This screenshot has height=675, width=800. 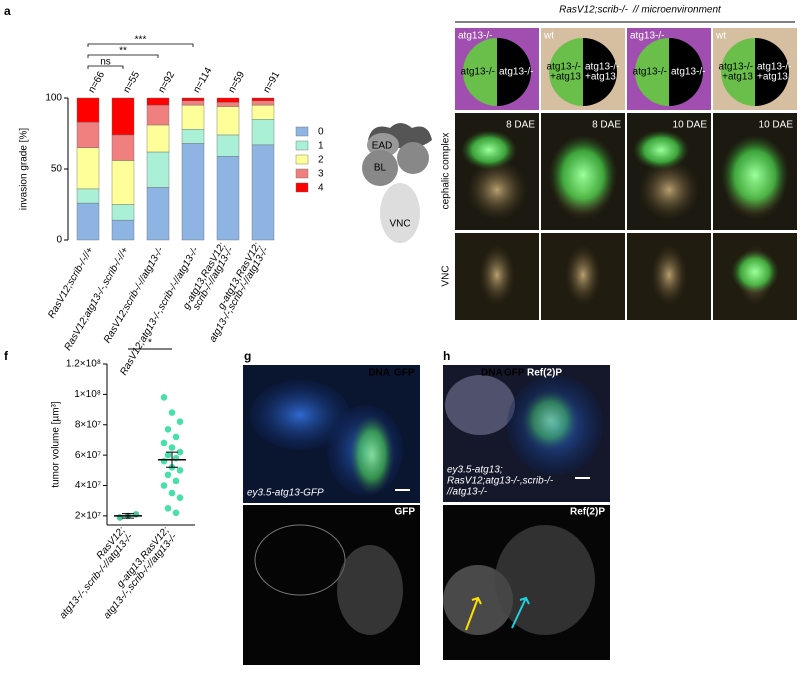 What do you see at coordinates (88, 424) in the screenshot?
I see `y-tick-label: 8×10⁷` at bounding box center [88, 424].